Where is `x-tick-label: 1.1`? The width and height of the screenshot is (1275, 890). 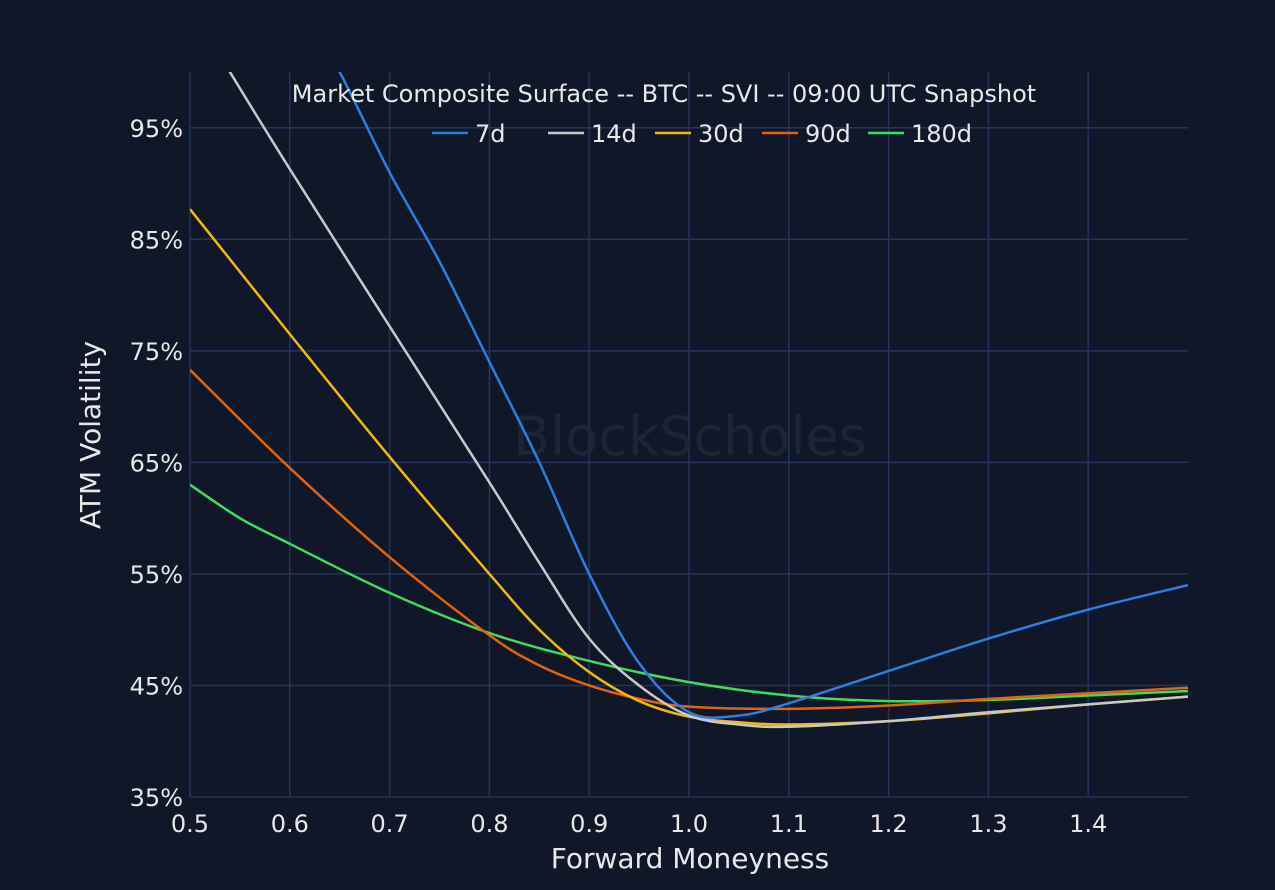 x-tick-label: 1.1 is located at coordinates (789, 824).